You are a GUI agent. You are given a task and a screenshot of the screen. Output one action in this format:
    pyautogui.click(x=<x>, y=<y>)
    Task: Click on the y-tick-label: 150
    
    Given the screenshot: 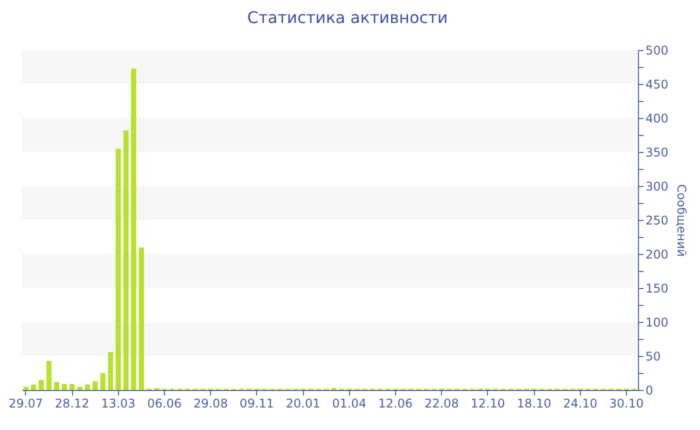 What is the action you would take?
    pyautogui.click(x=657, y=289)
    